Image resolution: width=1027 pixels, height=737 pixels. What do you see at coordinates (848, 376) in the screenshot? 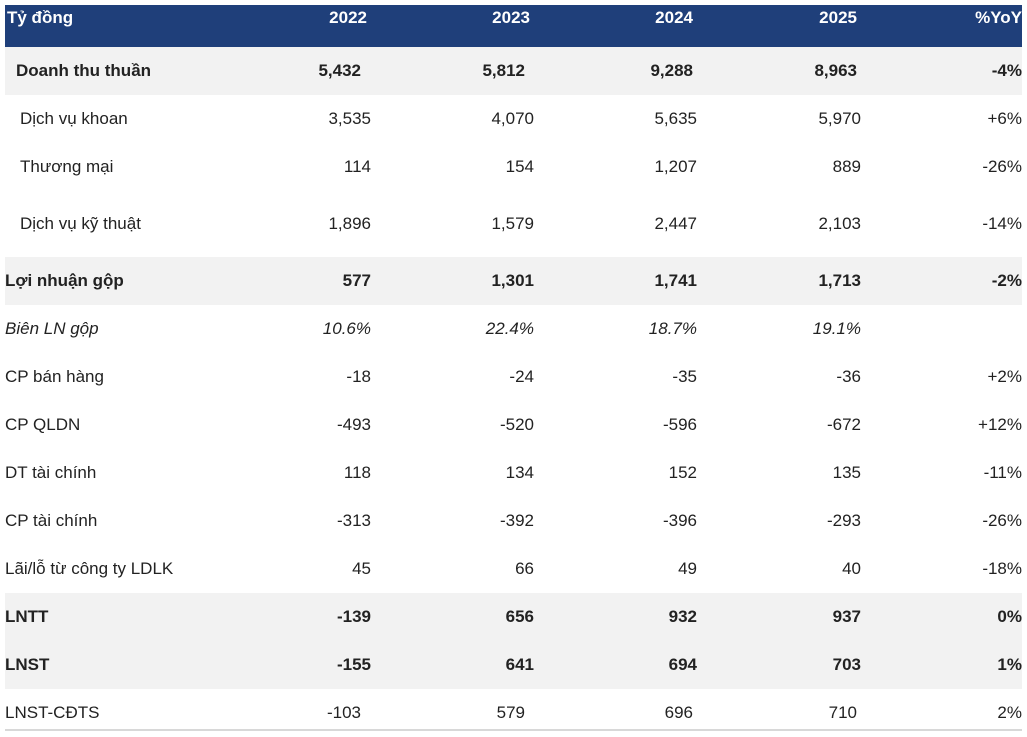
I see `cell-2025: -36` at bounding box center [848, 376].